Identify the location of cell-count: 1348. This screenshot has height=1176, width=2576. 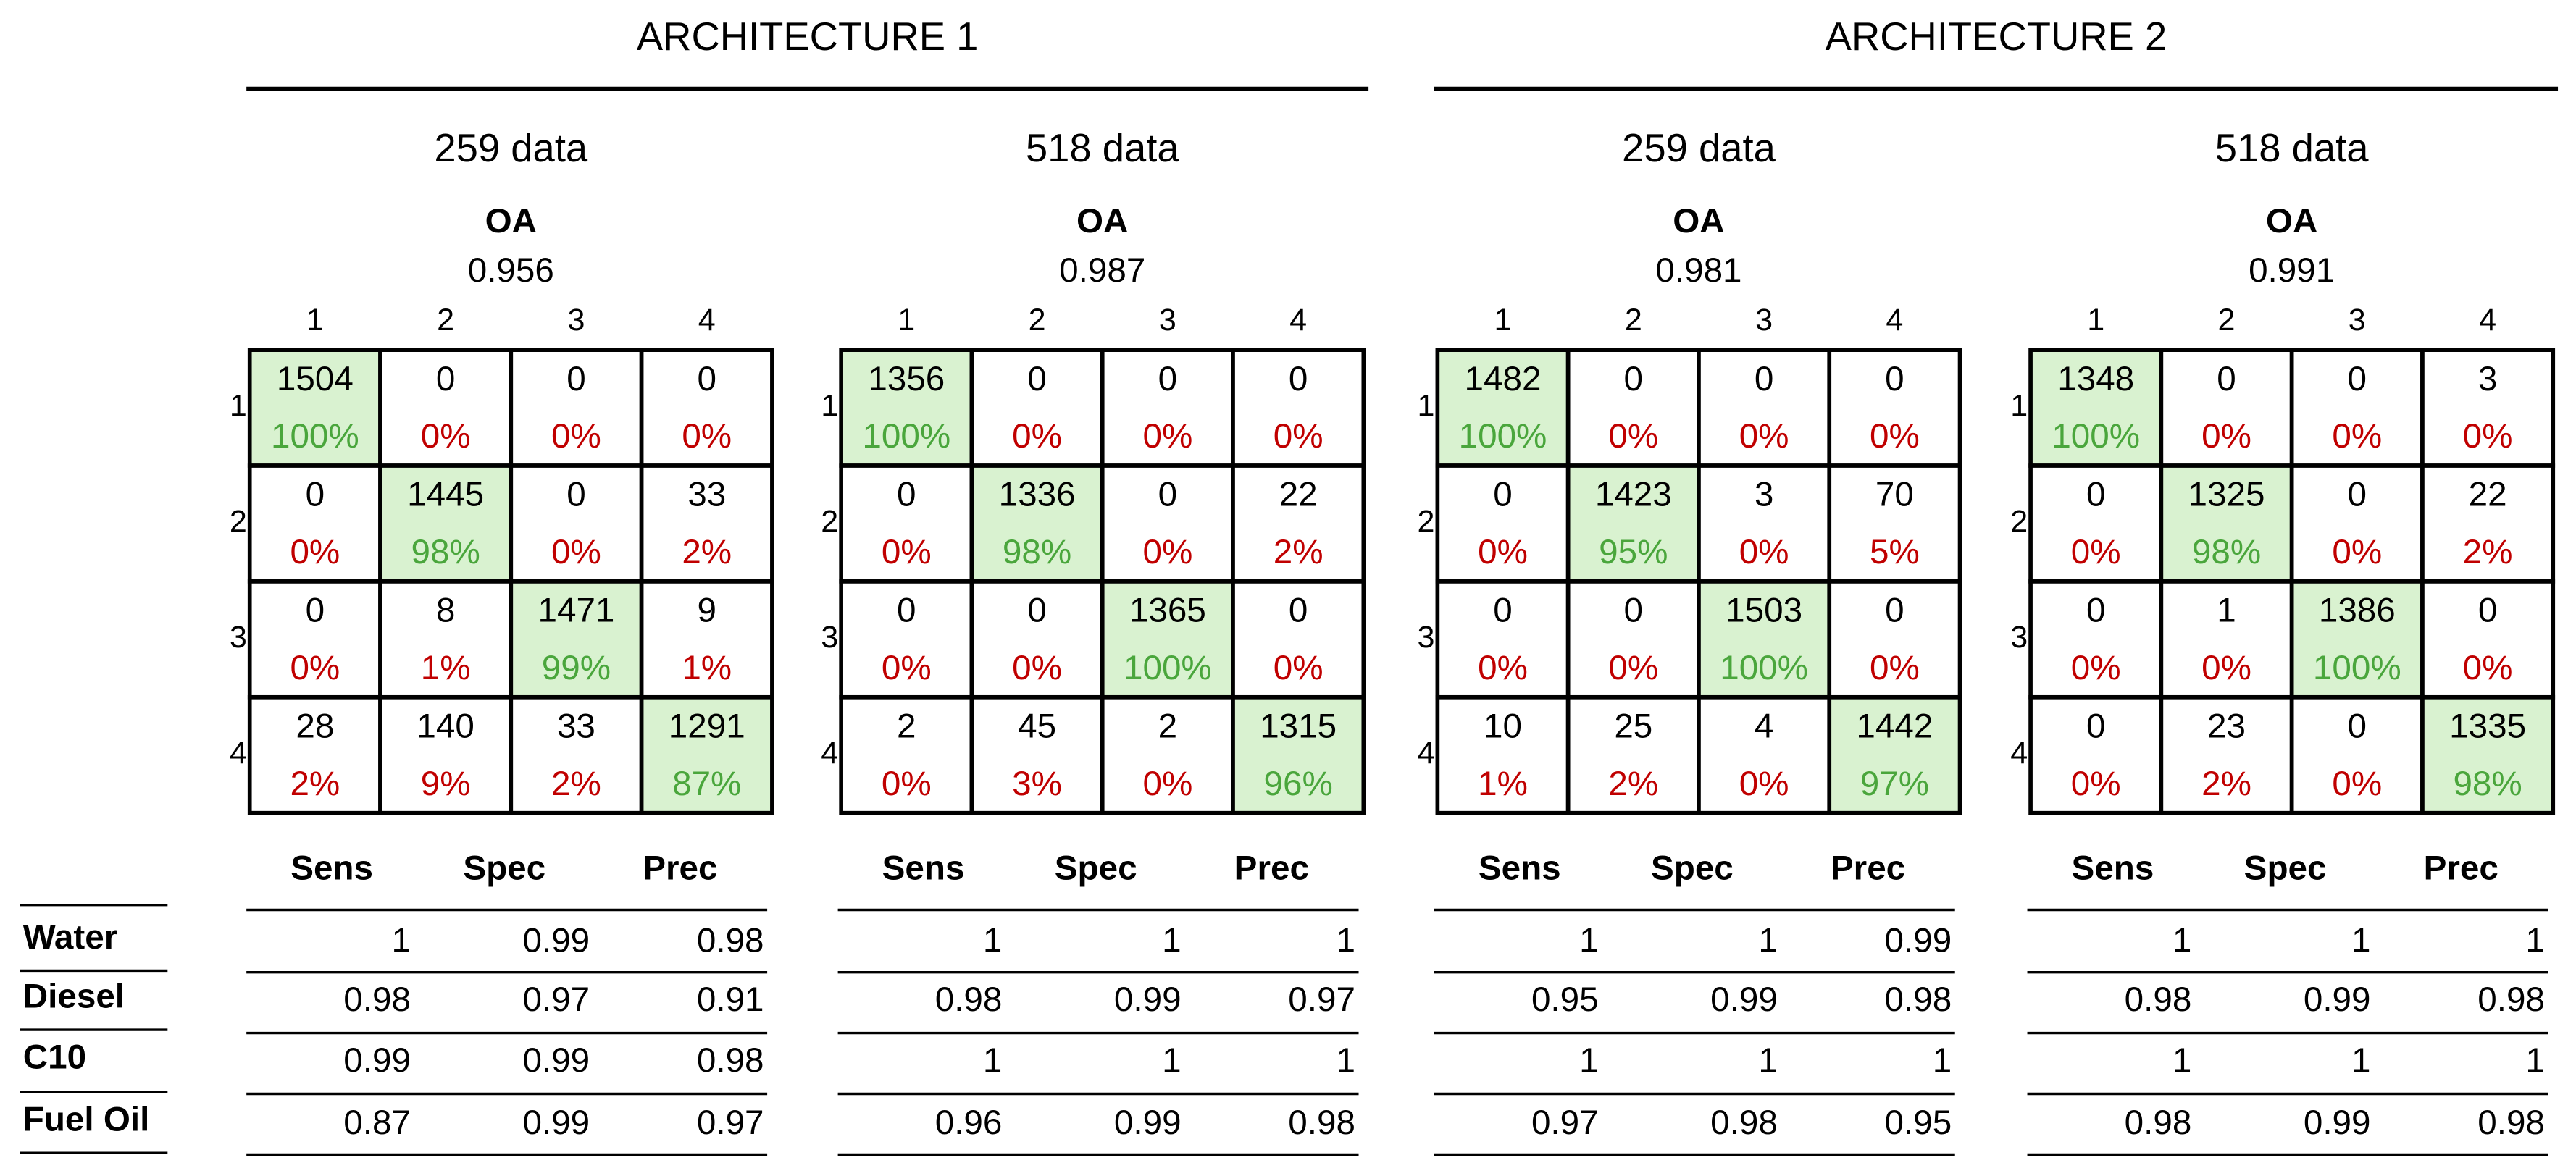
(2095, 379).